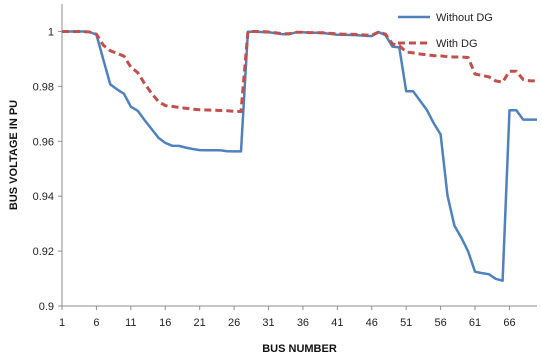 This screenshot has height=356, width=542. Describe the element at coordinates (51, 32) in the screenshot. I see `y-tick-label: 1` at that location.